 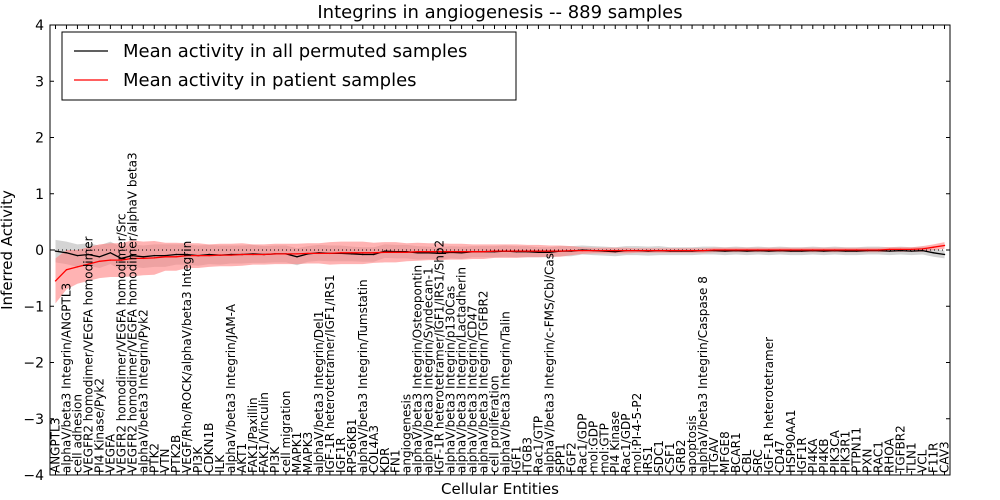 What do you see at coordinates (39, 26) in the screenshot?
I see `y-tick-label: 4` at bounding box center [39, 26].